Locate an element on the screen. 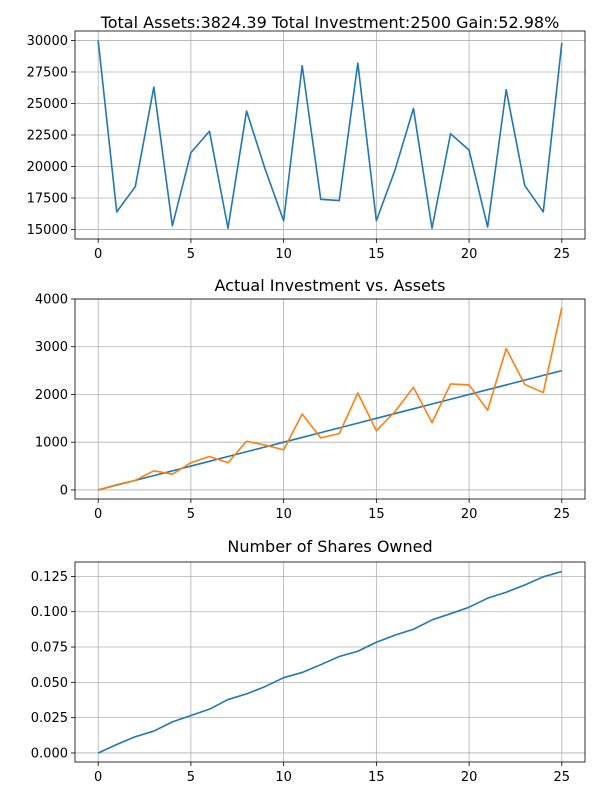 This screenshot has width=600, height=800. y-tick-label: 0 is located at coordinates (64, 490).